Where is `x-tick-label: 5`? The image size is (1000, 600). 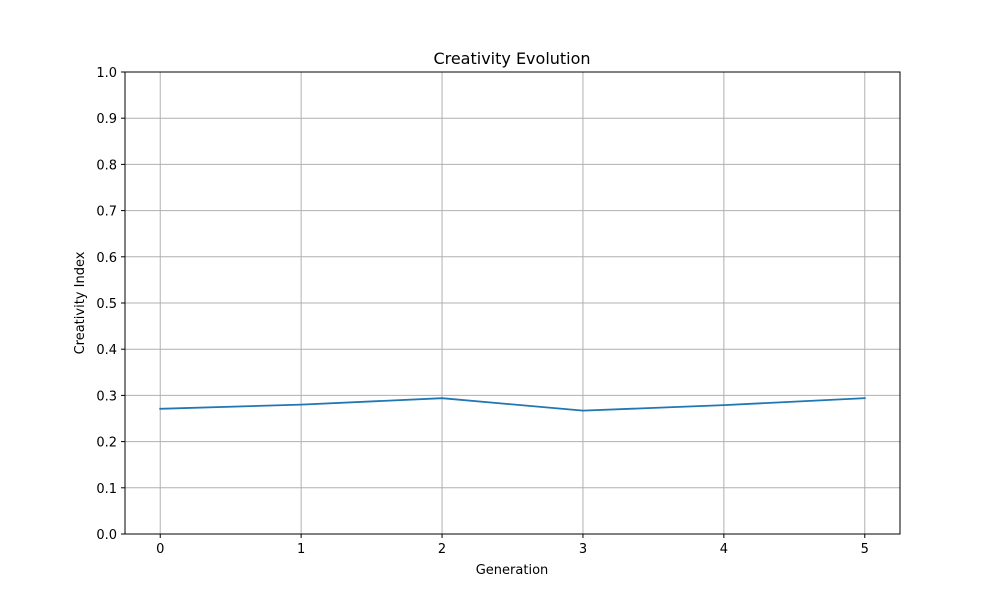
x-tick-label: 5 is located at coordinates (865, 549).